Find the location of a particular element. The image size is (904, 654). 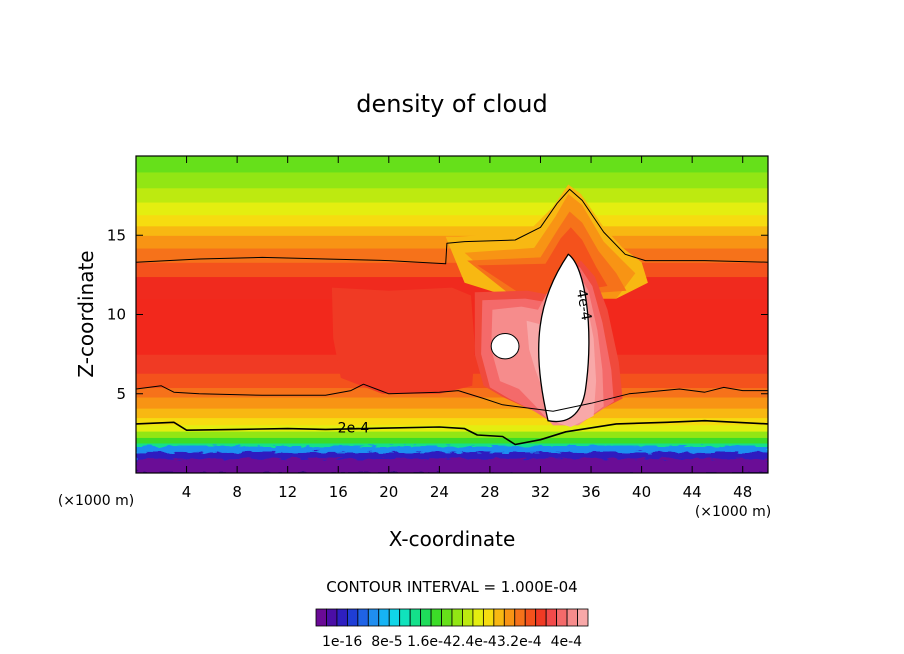

y-tick-label: 10 is located at coordinates (116, 315).